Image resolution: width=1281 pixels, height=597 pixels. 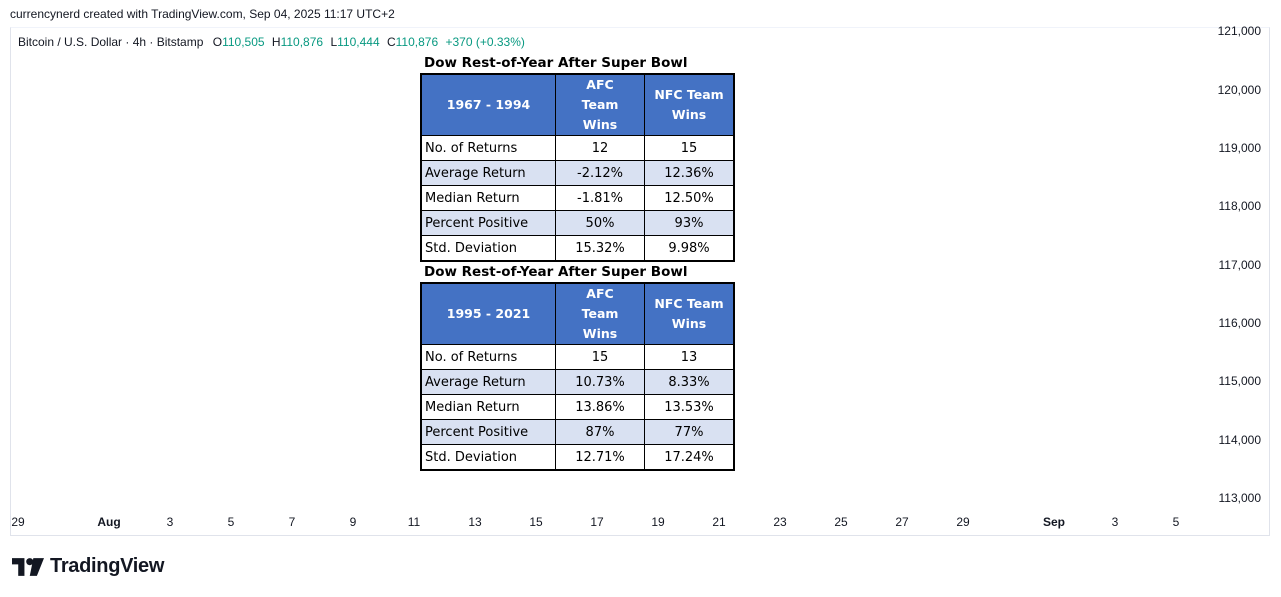 What do you see at coordinates (414, 522) in the screenshot?
I see `time-tick: 11` at bounding box center [414, 522].